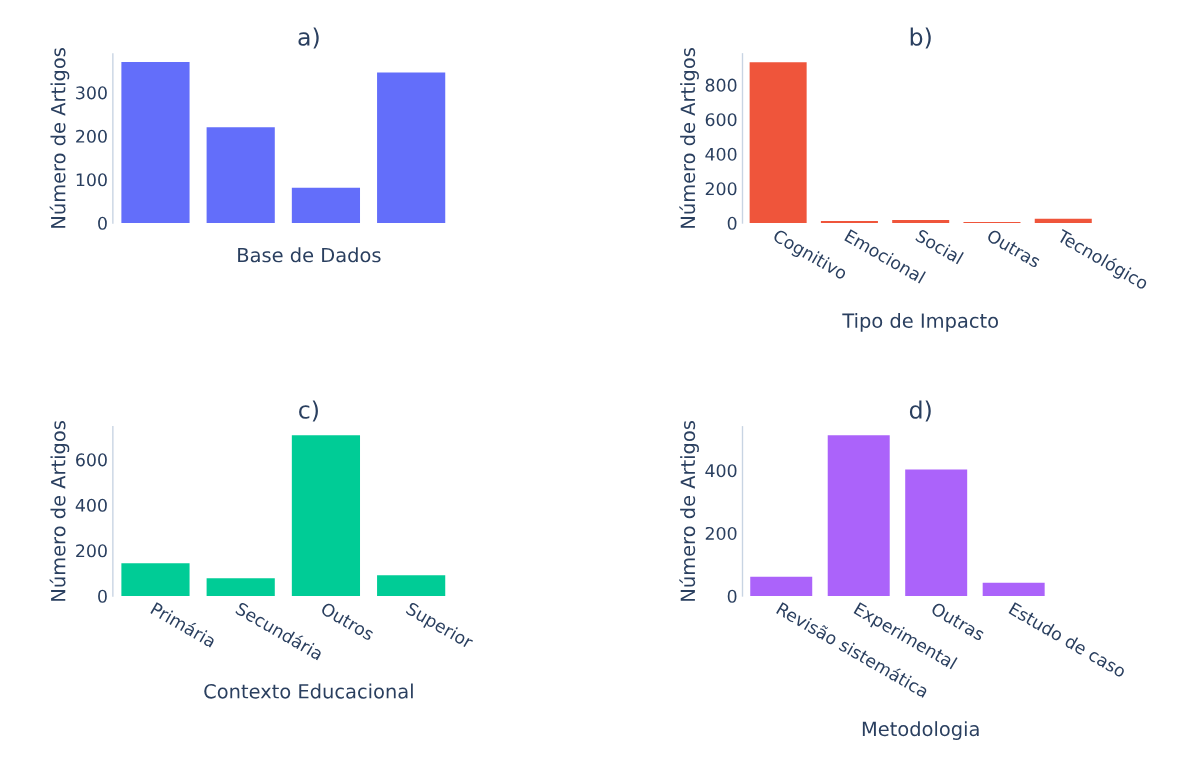 Image resolution: width=1188 pixels, height=769 pixels. Describe the element at coordinates (920, 411) in the screenshot. I see `chart-title: d)` at that location.